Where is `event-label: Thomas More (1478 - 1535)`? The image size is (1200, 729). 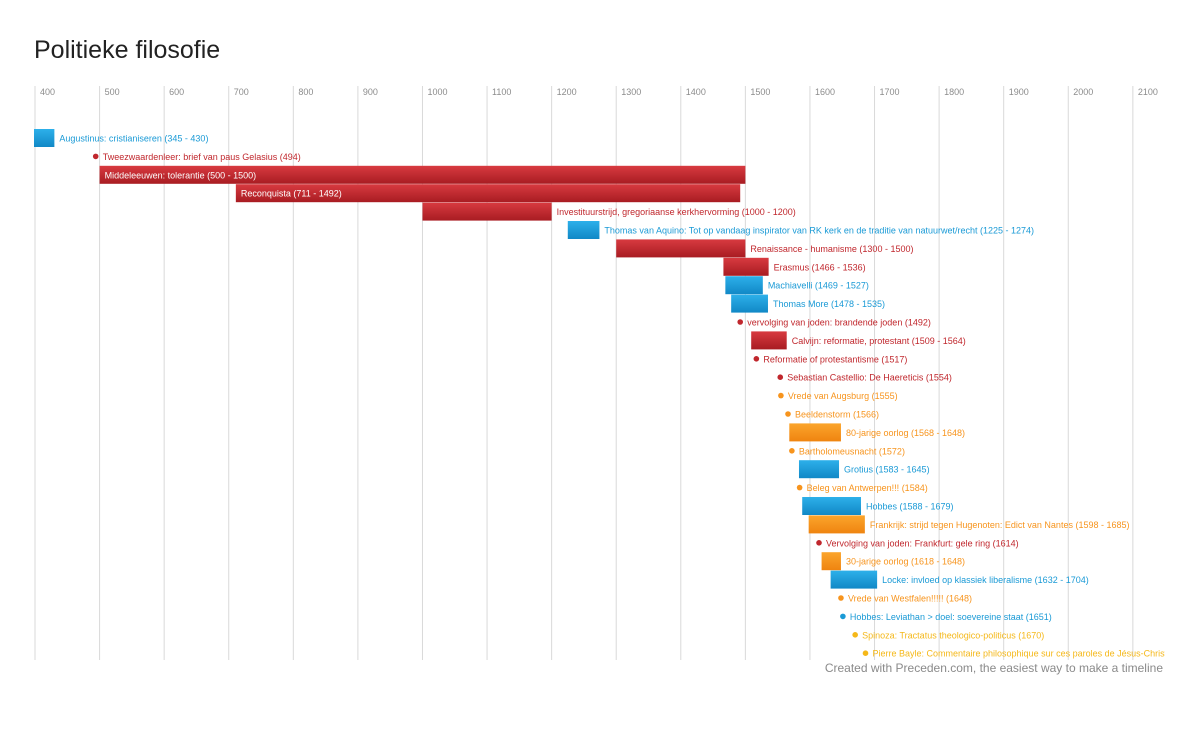
event-label: Thomas More (1478 - 1535) is located at coordinates (829, 304).